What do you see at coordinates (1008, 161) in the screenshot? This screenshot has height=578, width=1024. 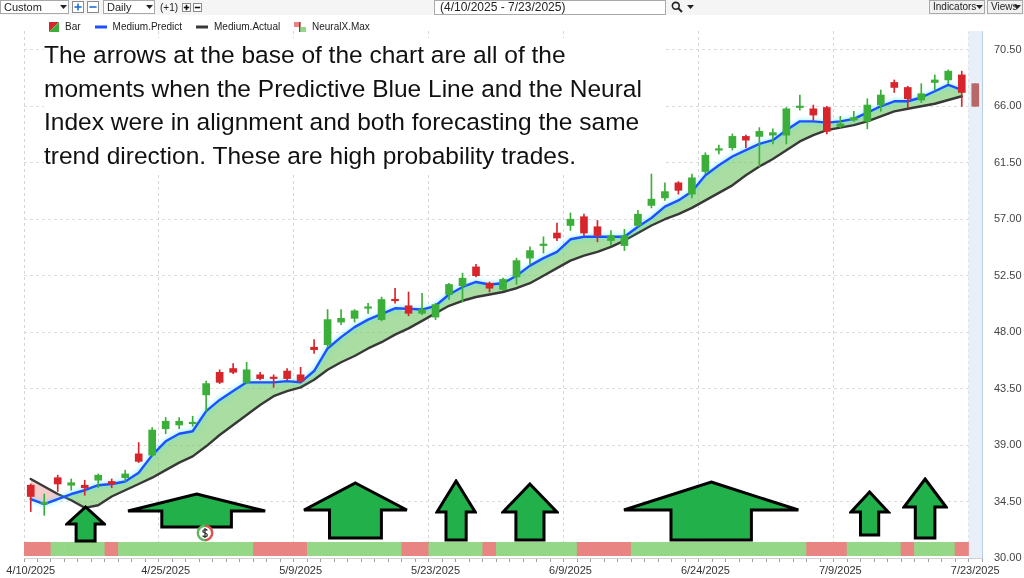 I see `y-tick-label: 61.50` at bounding box center [1008, 161].